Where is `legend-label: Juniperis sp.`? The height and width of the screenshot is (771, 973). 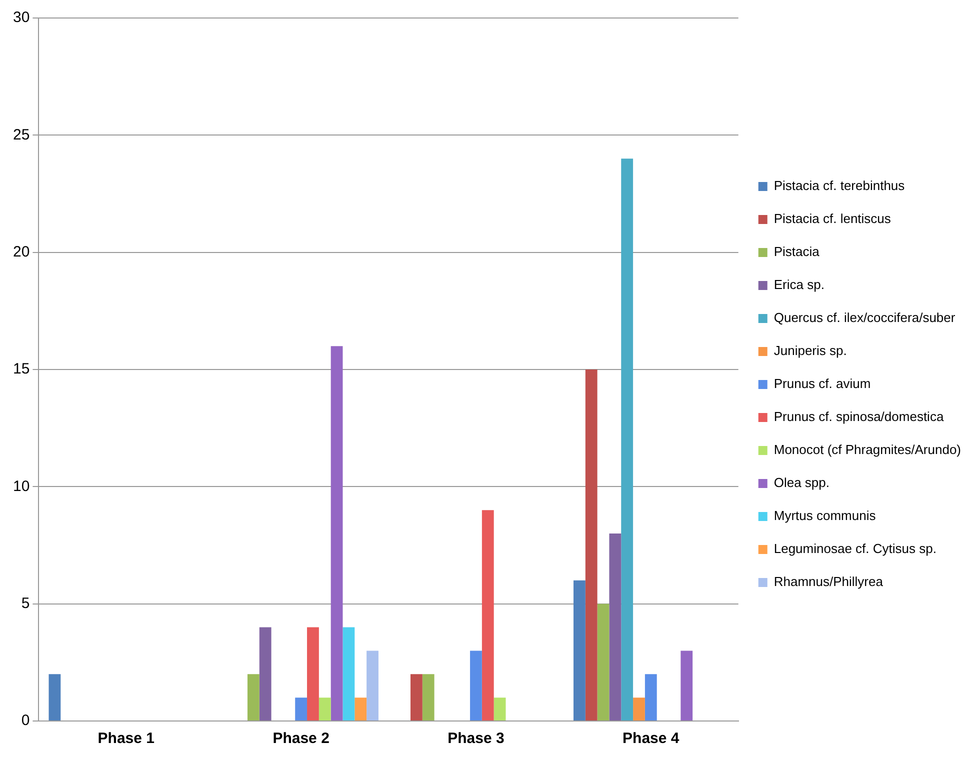
legend-label: Juniperis sp. is located at coordinates (810, 350).